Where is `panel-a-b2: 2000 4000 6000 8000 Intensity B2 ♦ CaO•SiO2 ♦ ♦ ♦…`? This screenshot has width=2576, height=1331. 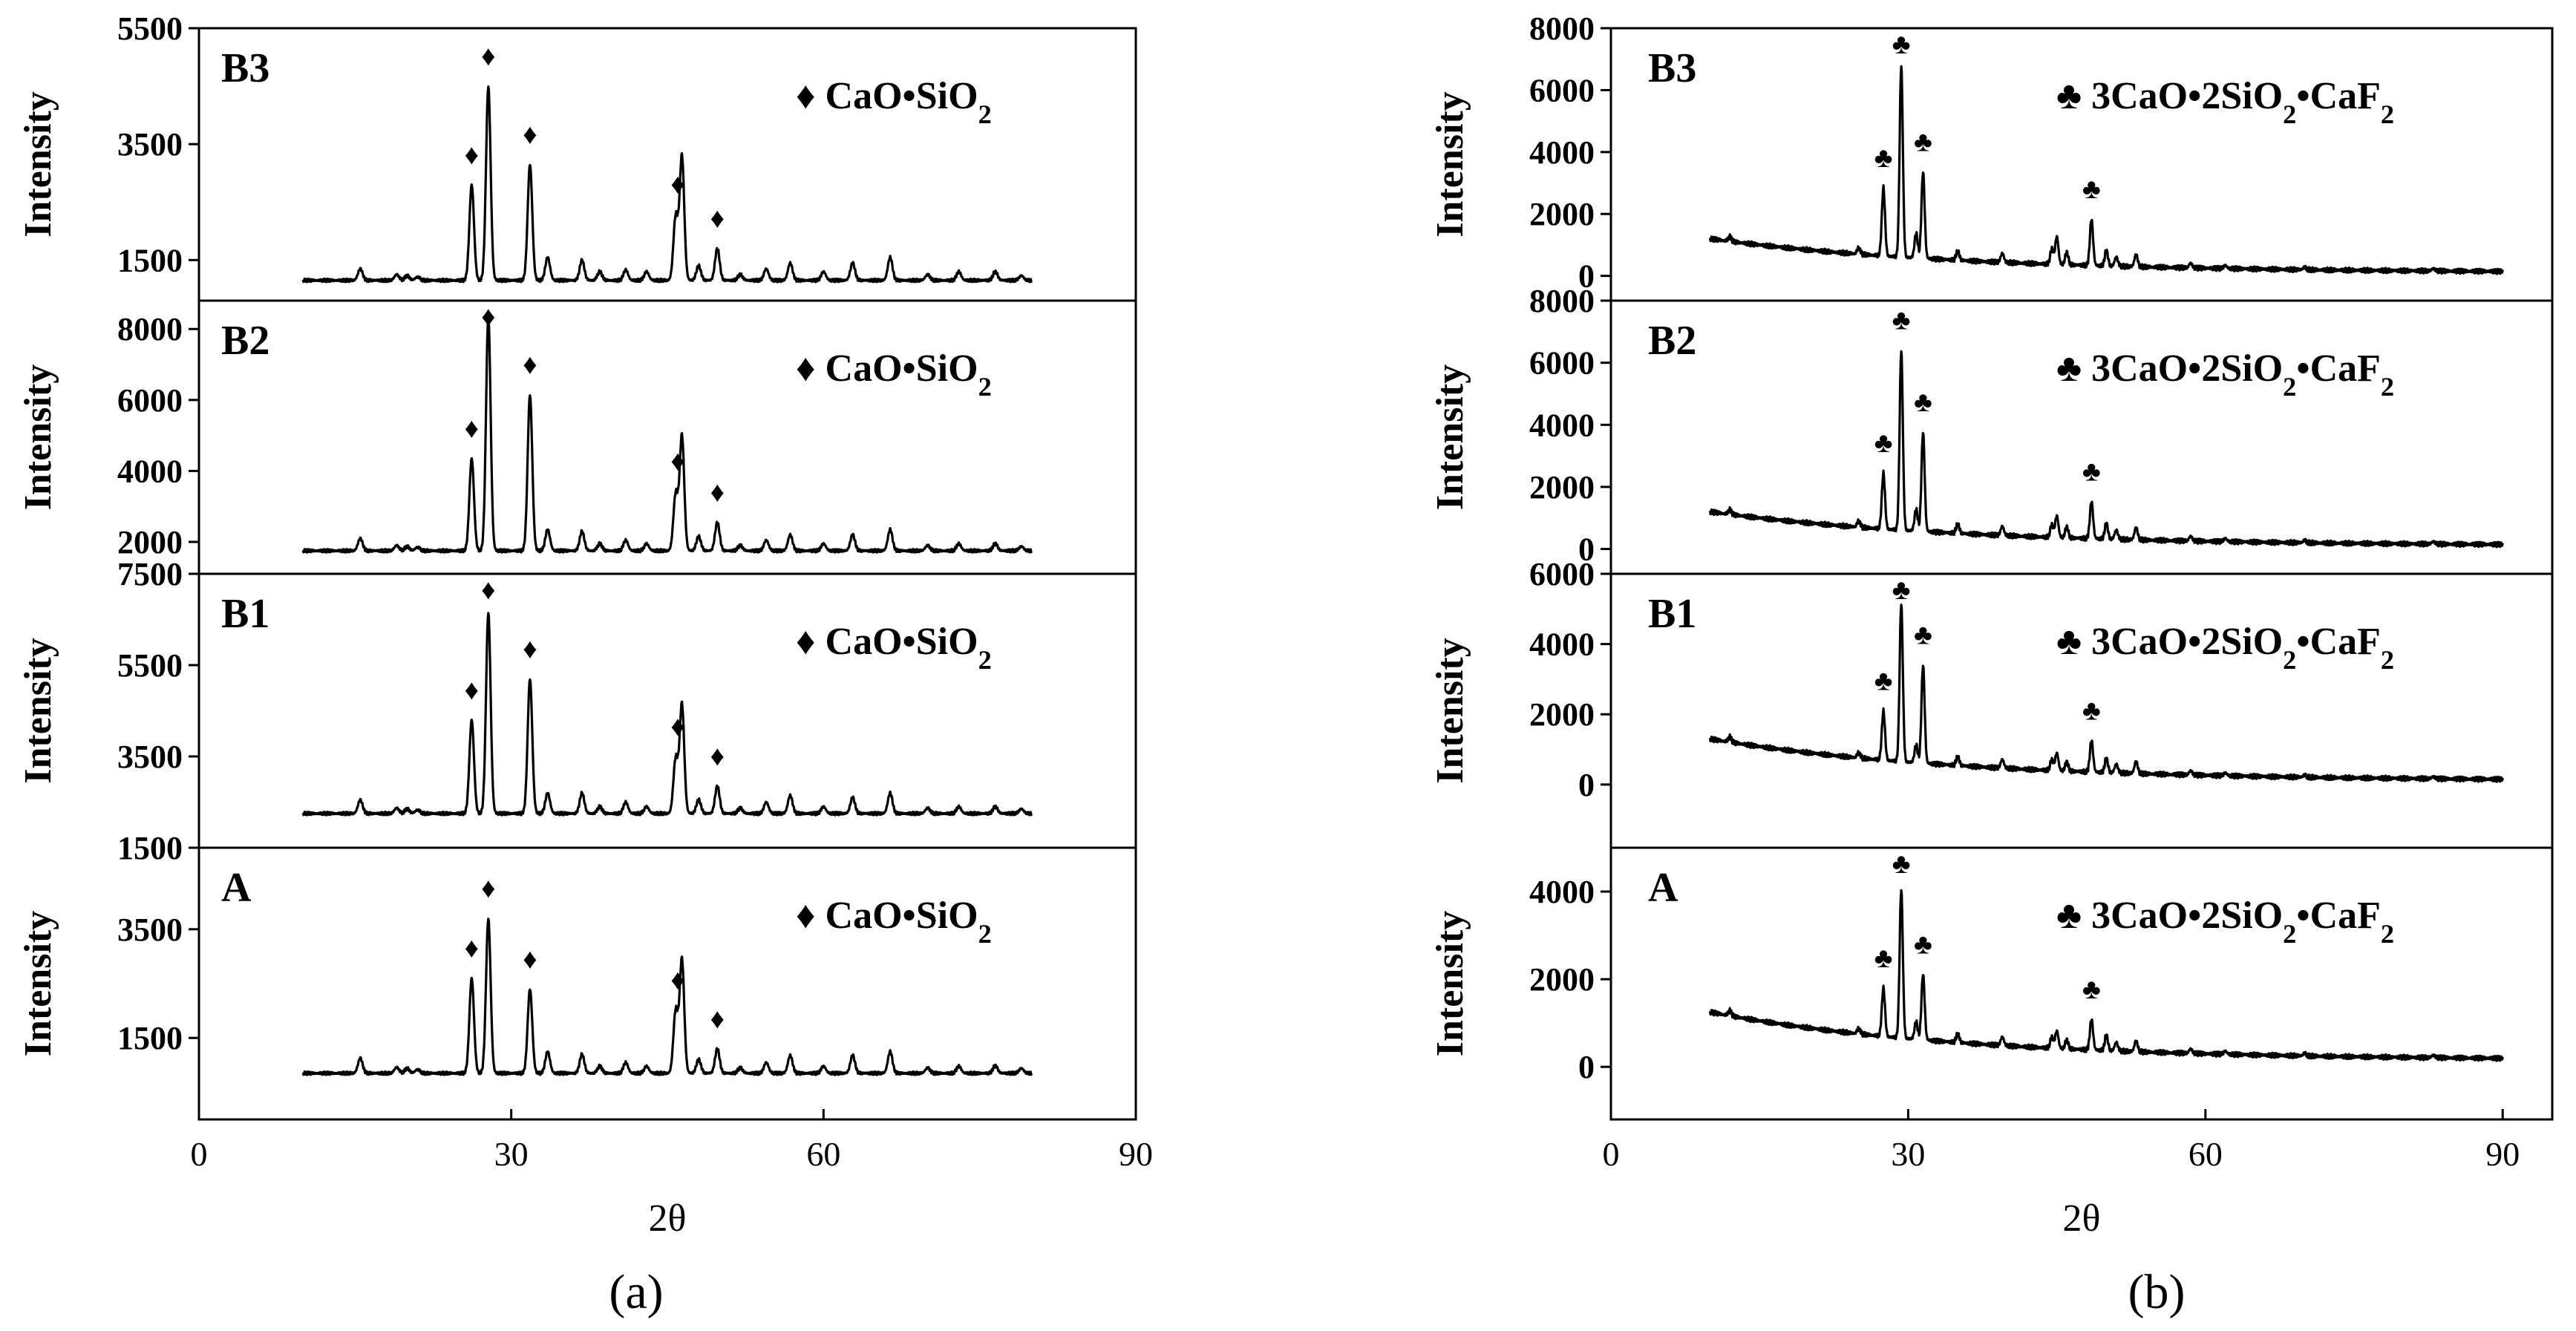 panel-a-b2: 2000 4000 6000 8000 Intensity B2 ♦ CaO•SiO2 ♦ ♦ ♦… is located at coordinates (577, 437).